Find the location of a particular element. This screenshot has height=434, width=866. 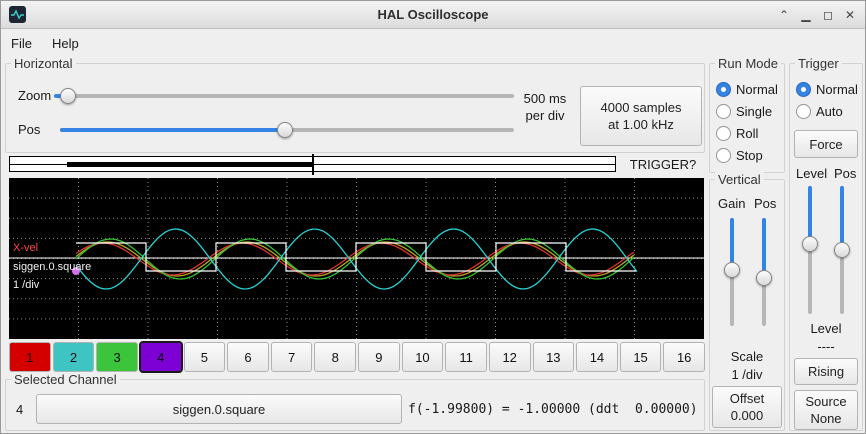

channel-button-13: 13 is located at coordinates (553, 357).